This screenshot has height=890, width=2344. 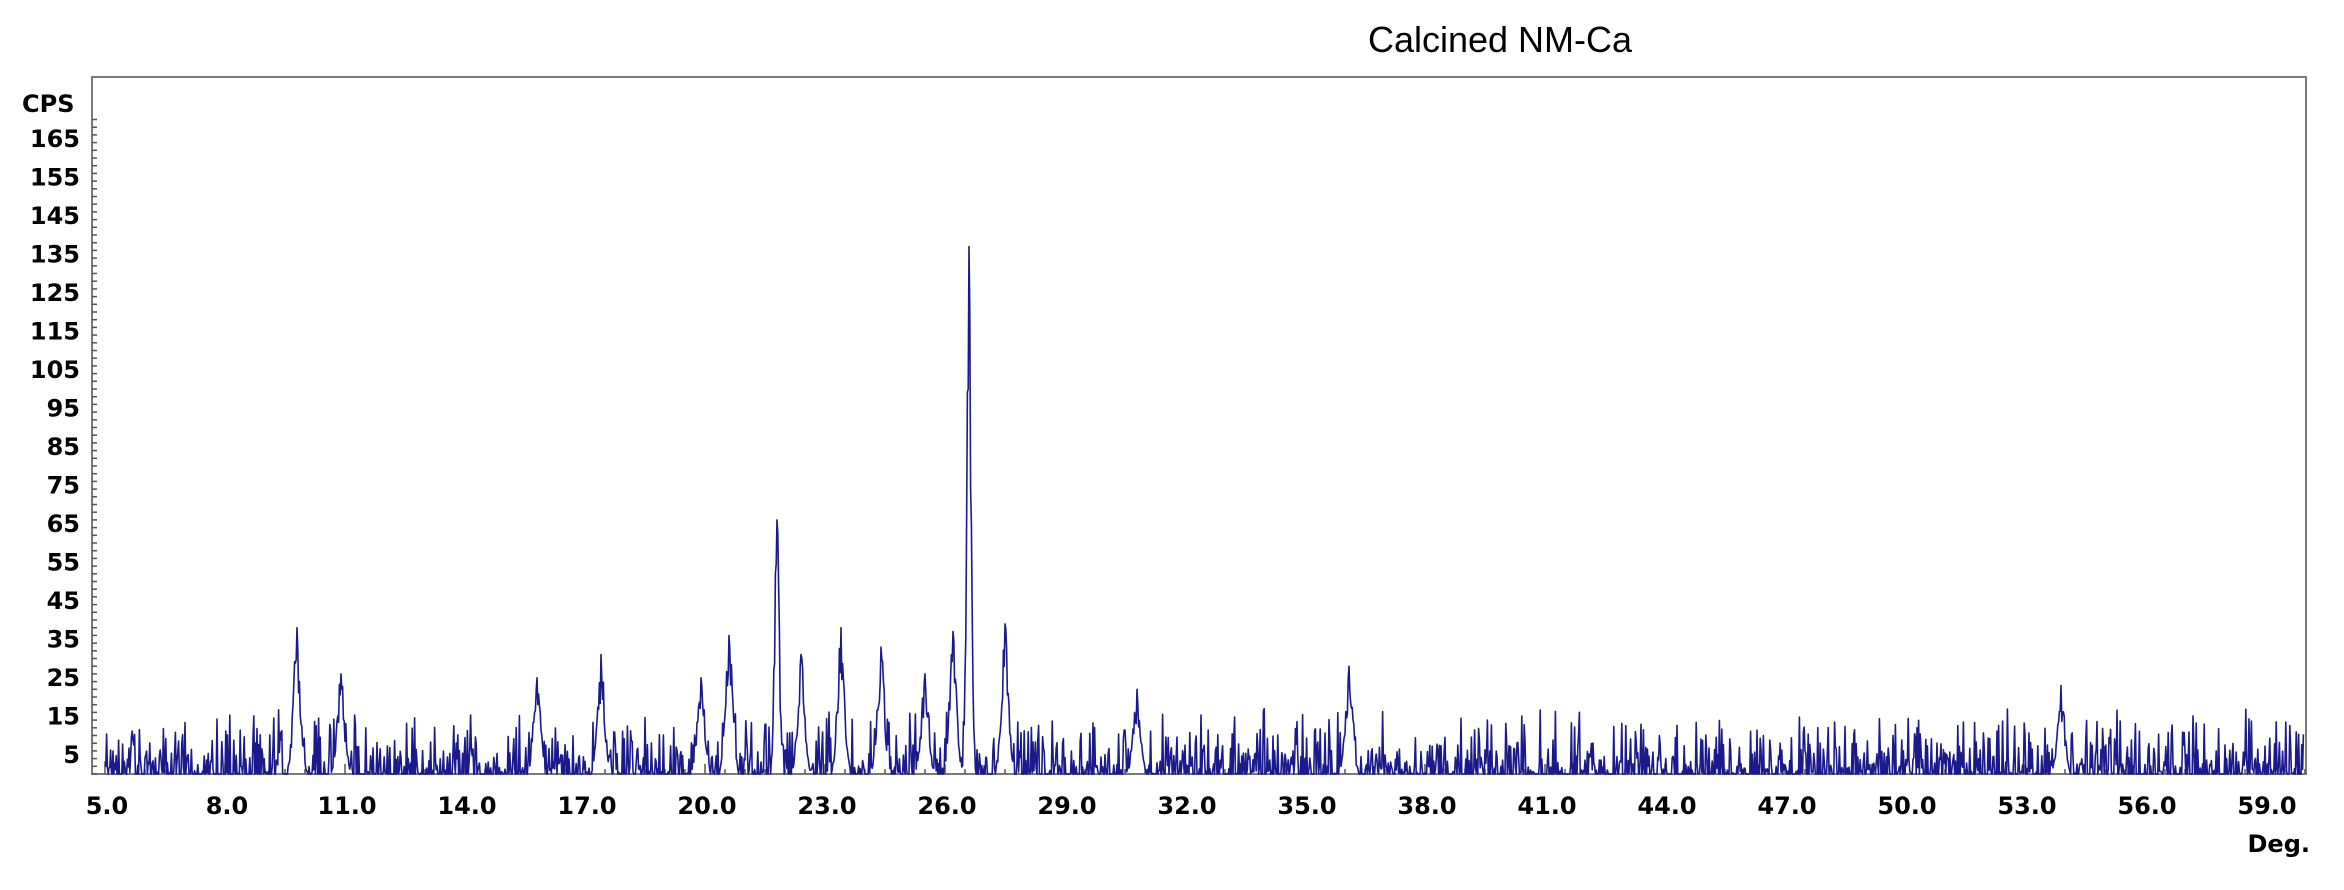 What do you see at coordinates (1426, 806) in the screenshot?
I see `x-tick-label: 38.0` at bounding box center [1426, 806].